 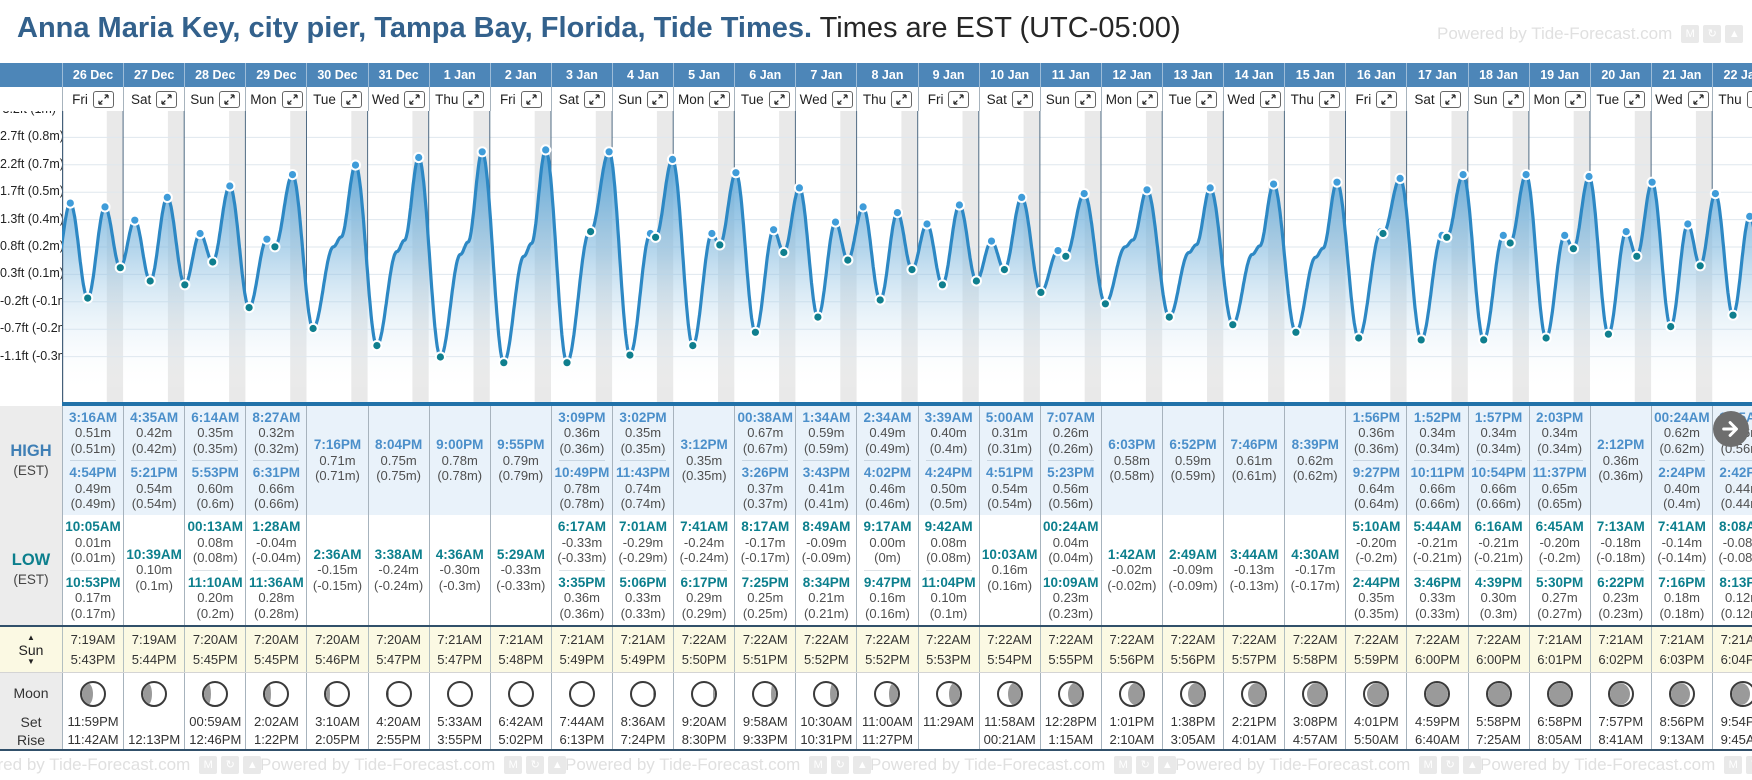 I want to click on tide-height-m: 0.54m, so click(x=154, y=488).